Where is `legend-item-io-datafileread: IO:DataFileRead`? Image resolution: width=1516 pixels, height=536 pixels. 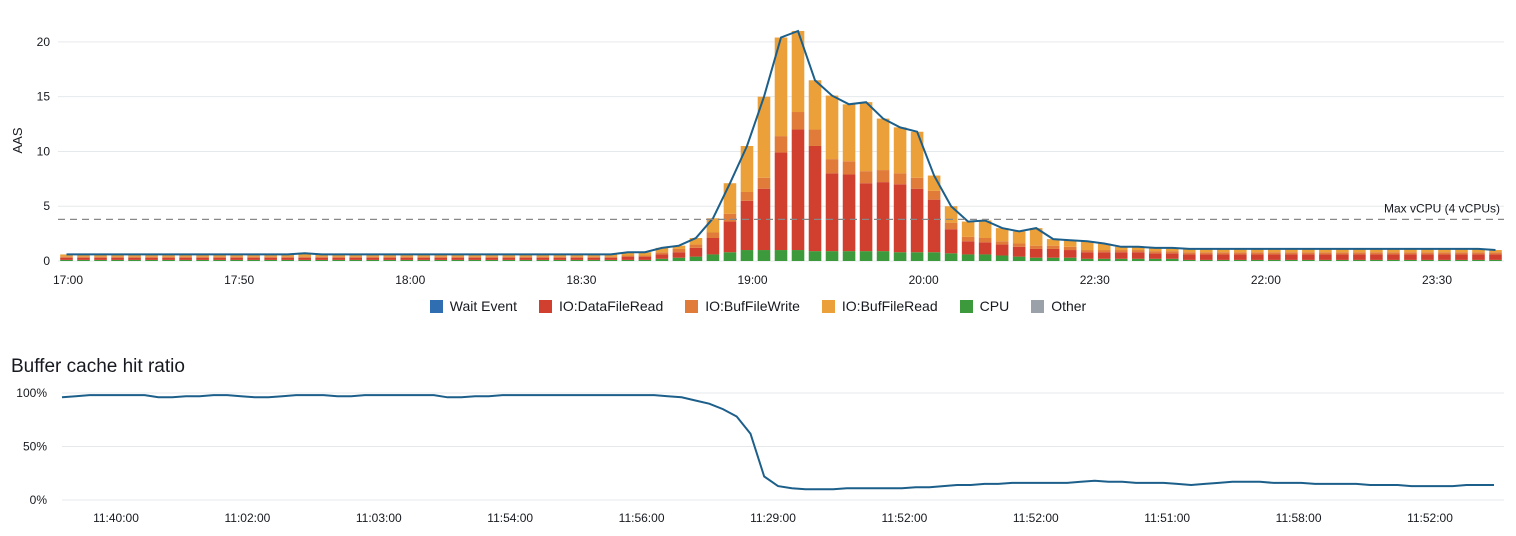 legend-item-io-datafileread: IO:DataFileRead is located at coordinates (601, 306).